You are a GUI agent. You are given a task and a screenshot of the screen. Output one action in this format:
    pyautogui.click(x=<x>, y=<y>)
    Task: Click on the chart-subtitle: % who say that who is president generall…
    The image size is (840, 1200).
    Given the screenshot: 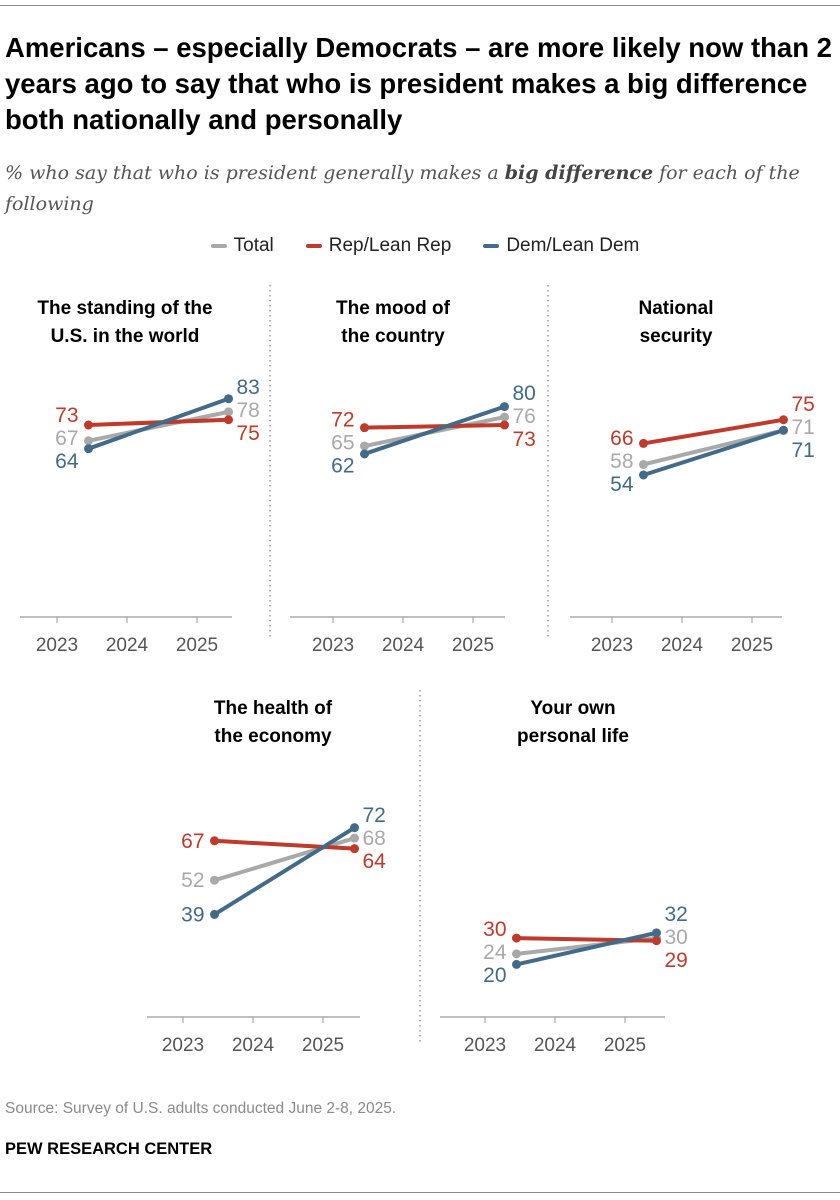 What is the action you would take?
    pyautogui.click(x=420, y=189)
    